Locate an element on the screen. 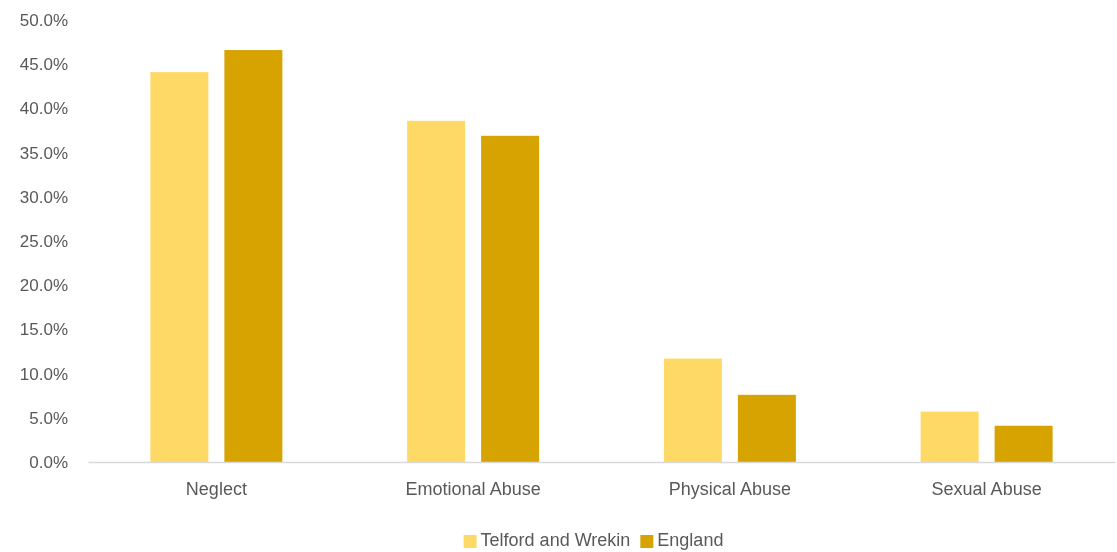  y-tick-label: 35.0% is located at coordinates (43, 153).